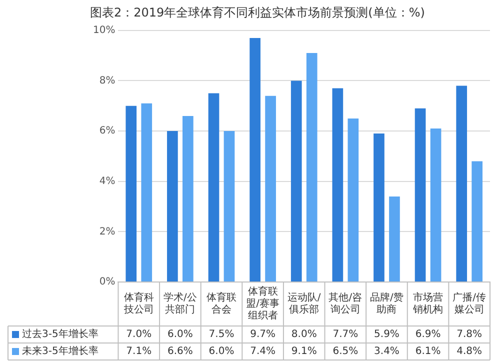  Describe the element at coordinates (180, 304) in the screenshot. I see `x-tick-label: 学术/公共部门` at that location.